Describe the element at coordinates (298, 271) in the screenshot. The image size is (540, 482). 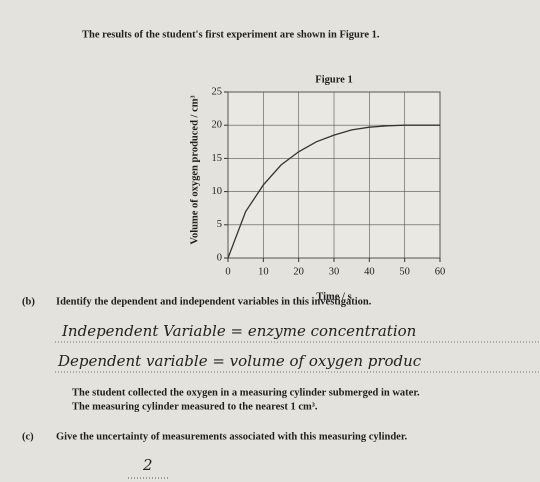
I see `x-tick-label: 20` at that location.